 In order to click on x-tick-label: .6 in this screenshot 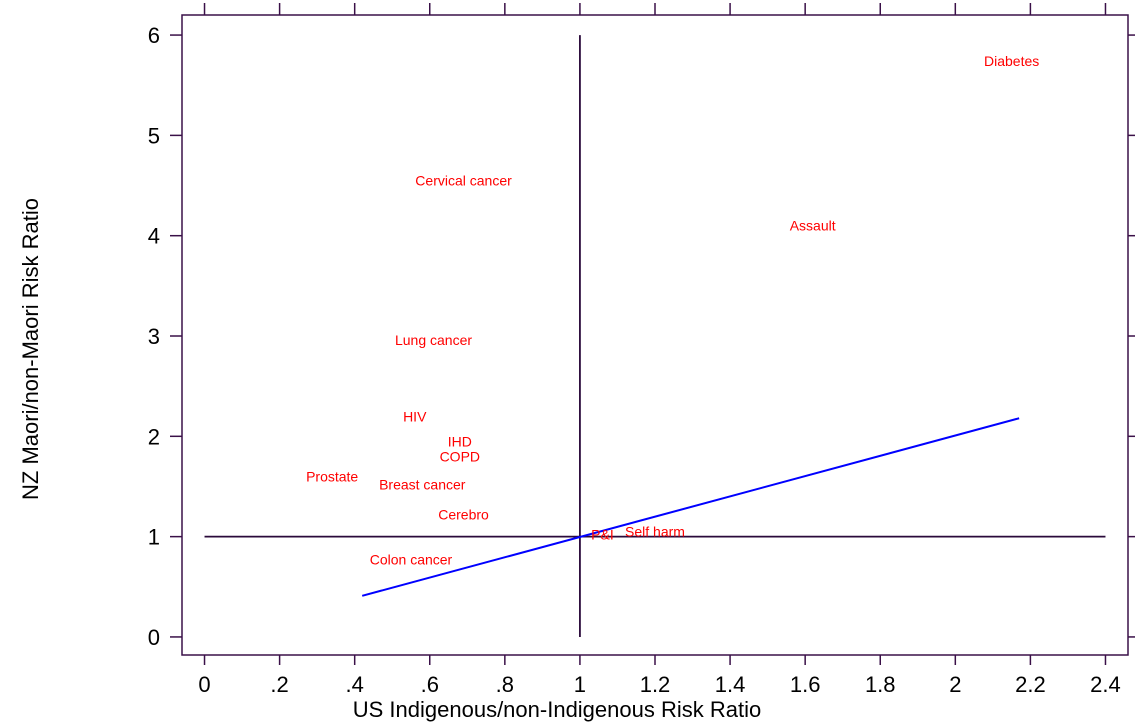, I will do `click(430, 684)`.